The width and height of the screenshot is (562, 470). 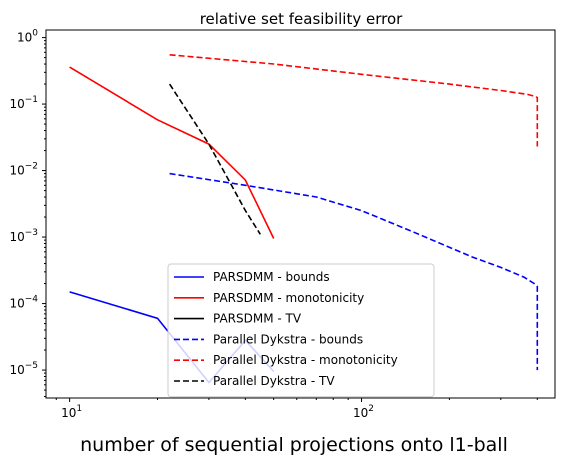 What do you see at coordinates (23, 369) in the screenshot?
I see `y-tick-label-0: 10⁻⁵` at bounding box center [23, 369].